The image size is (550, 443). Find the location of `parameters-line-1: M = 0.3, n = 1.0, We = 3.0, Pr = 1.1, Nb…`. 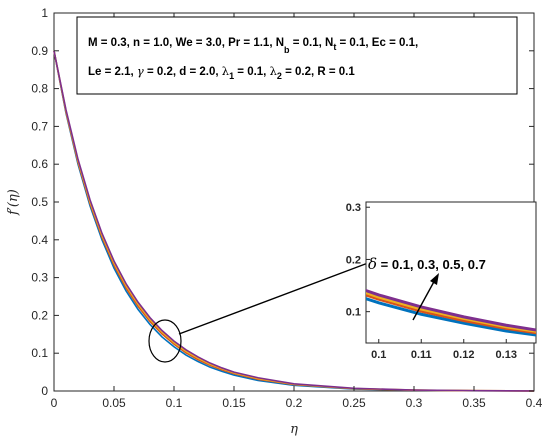

parameters-line-1: M = 0.3, n = 1.0, We = 3.0, Pr = 1.1, Nb… is located at coordinates (253, 46).